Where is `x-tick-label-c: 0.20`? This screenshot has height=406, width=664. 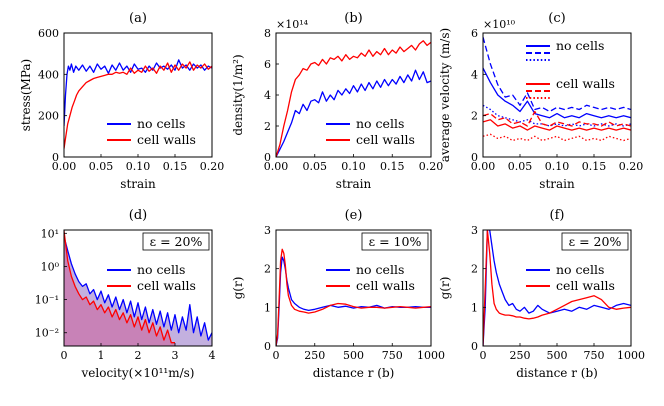 x-tick-label-c: 0.20 is located at coordinates (631, 166).